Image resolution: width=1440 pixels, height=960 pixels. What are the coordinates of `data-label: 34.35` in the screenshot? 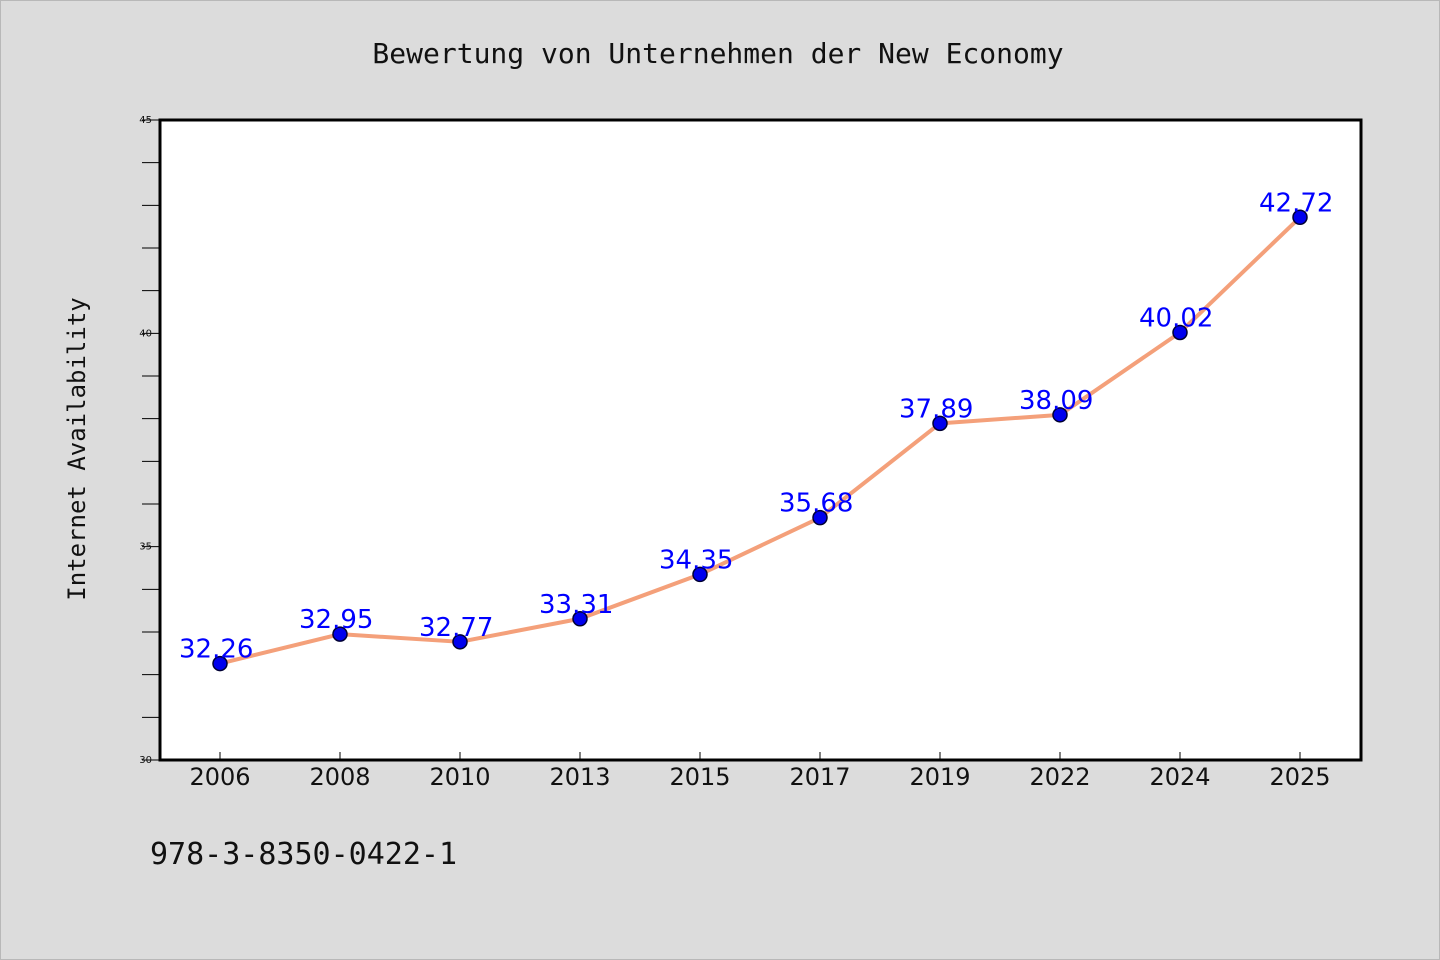 It's located at (696, 560).